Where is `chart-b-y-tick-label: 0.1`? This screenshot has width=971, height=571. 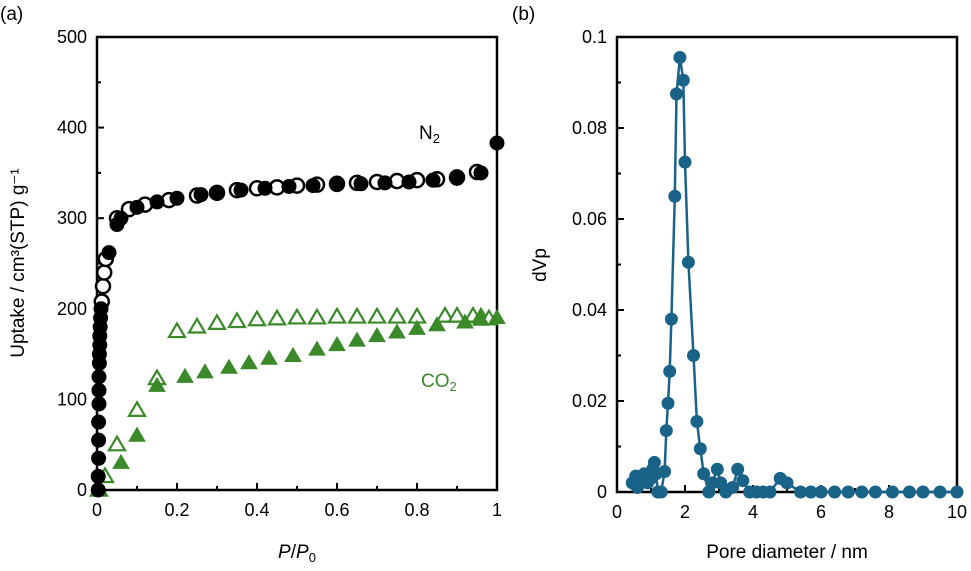 chart-b-y-tick-label: 0.1 is located at coordinates (594, 37).